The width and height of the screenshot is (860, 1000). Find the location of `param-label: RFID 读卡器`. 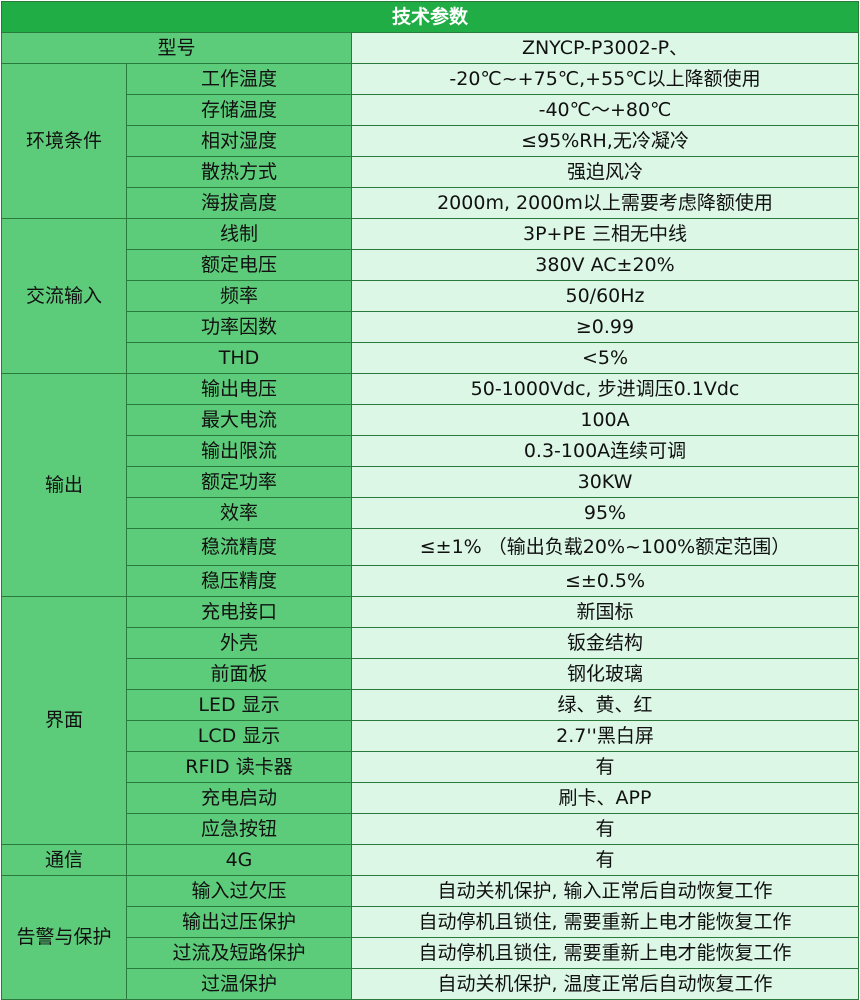

param-label: RFID 读卡器 is located at coordinates (239, 767).